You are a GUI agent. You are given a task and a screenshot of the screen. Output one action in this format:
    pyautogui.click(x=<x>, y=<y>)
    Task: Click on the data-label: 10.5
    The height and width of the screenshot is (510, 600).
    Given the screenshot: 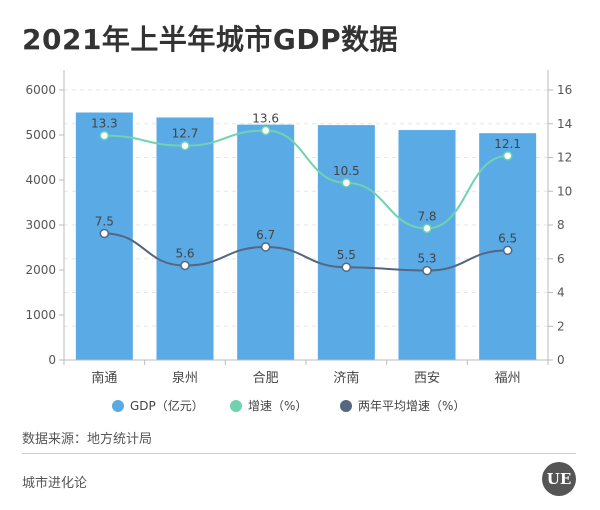 What is the action you would take?
    pyautogui.click(x=346, y=171)
    